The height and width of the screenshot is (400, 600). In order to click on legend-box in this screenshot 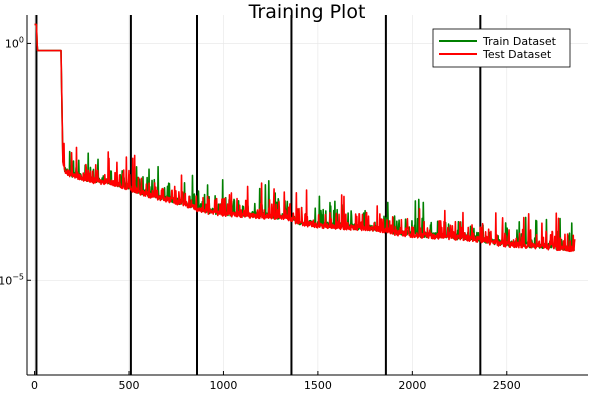, I will do `click(501, 48)`.